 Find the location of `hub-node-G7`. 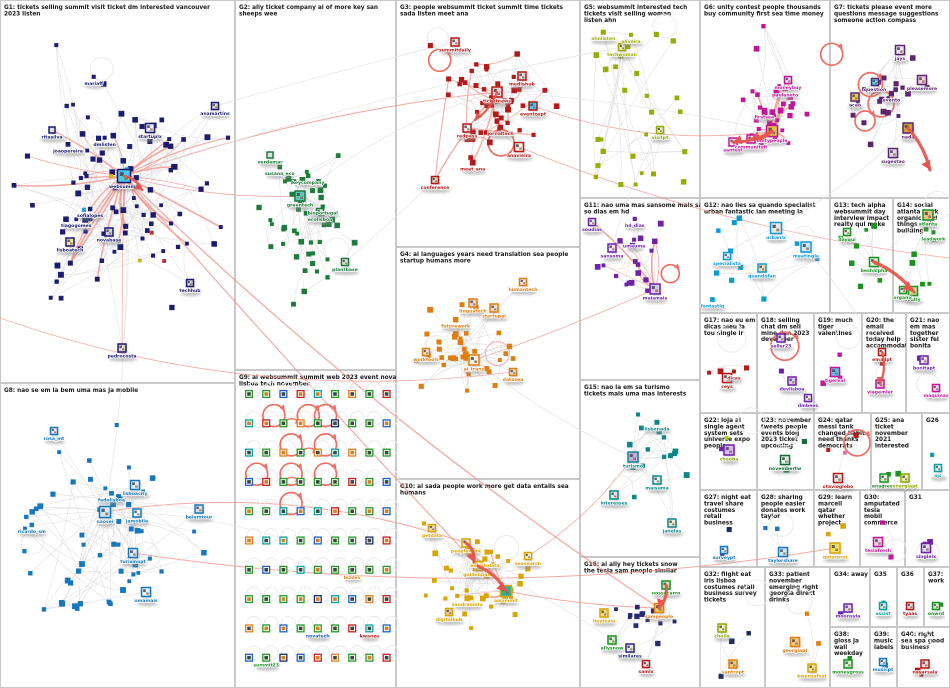

hub-node-G7 is located at coordinates (855, 97).